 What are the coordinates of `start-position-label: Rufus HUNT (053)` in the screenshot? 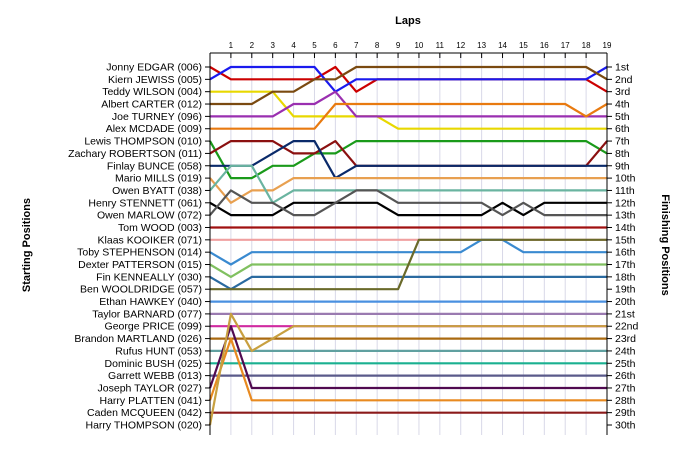 It's located at (158, 351).